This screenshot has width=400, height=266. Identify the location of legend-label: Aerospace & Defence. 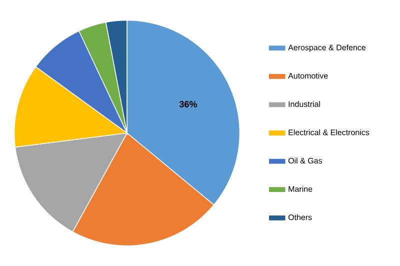
(327, 48).